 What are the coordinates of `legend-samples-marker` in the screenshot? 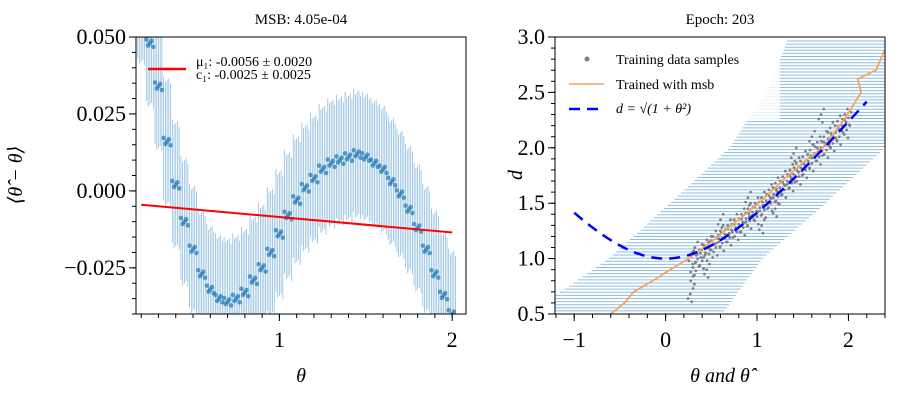 It's located at (587, 59).